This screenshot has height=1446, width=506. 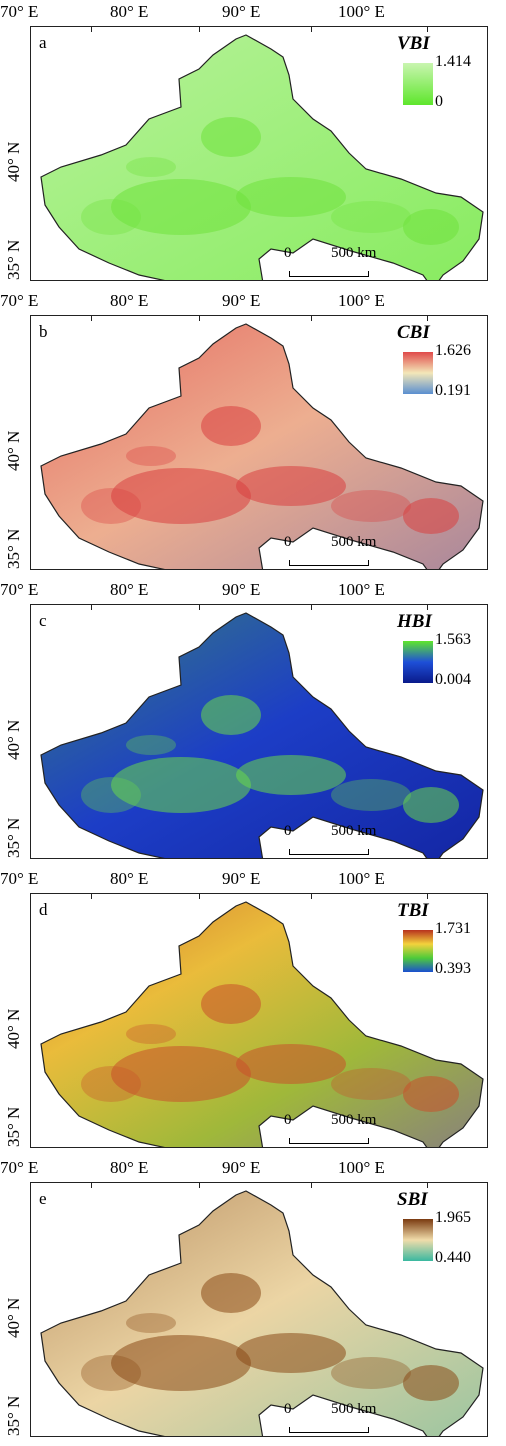 What do you see at coordinates (413, 910) in the screenshot?
I see `index-title: TBI` at bounding box center [413, 910].